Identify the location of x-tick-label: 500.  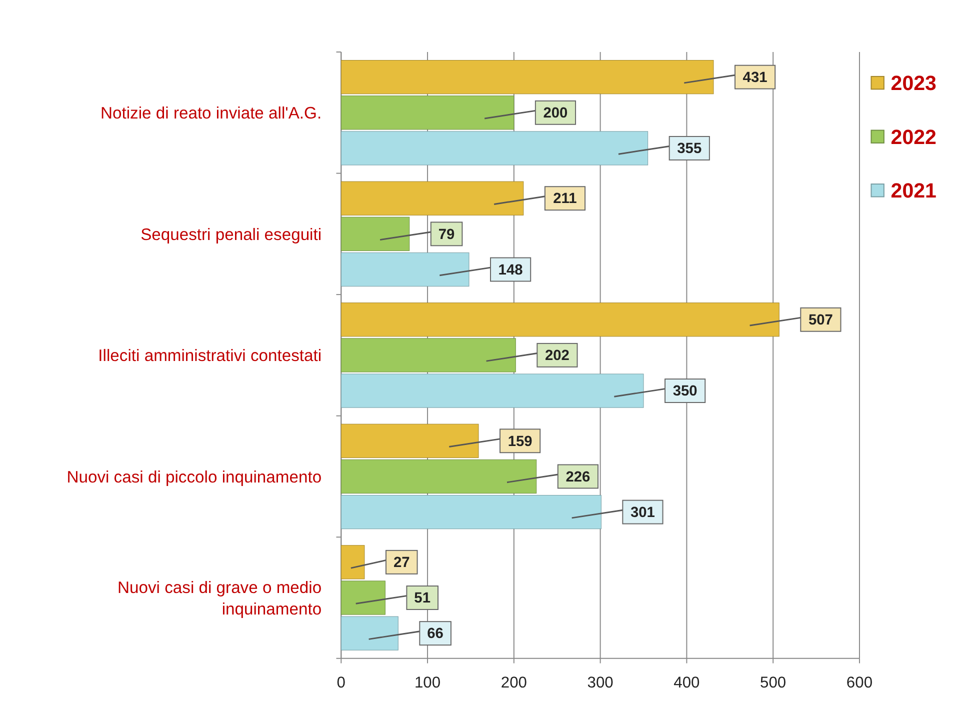
(773, 683).